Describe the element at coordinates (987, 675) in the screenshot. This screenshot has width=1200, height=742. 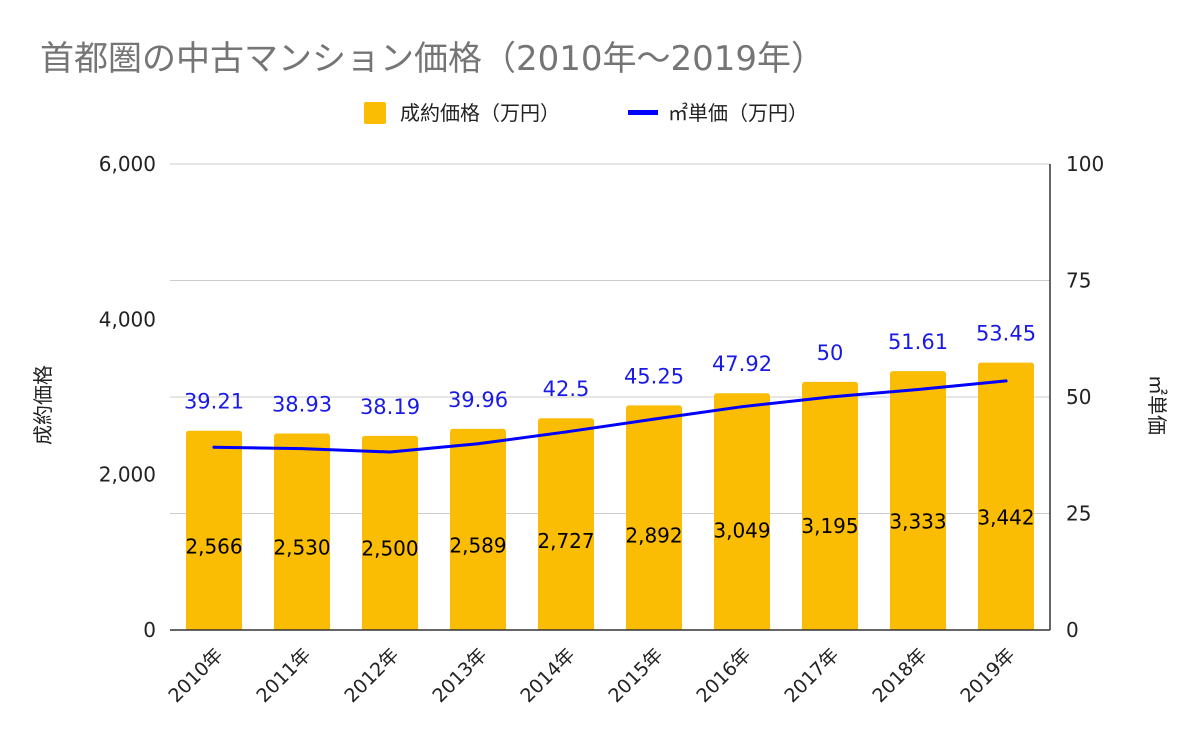
I see `x-tick-label: 2019年` at that location.